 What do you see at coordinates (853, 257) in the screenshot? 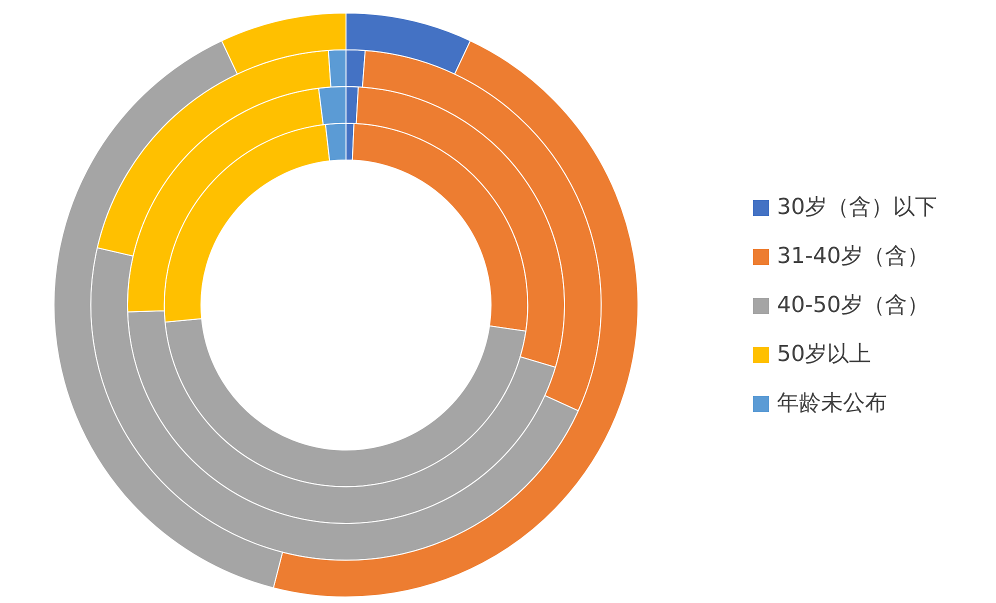
I see `legend-label: 31-40岁（含）` at bounding box center [853, 257].